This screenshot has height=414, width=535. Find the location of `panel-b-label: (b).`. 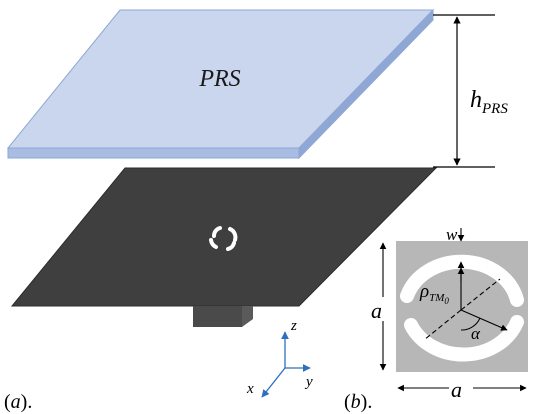

panel-b-label: (b). is located at coordinates (358, 402).